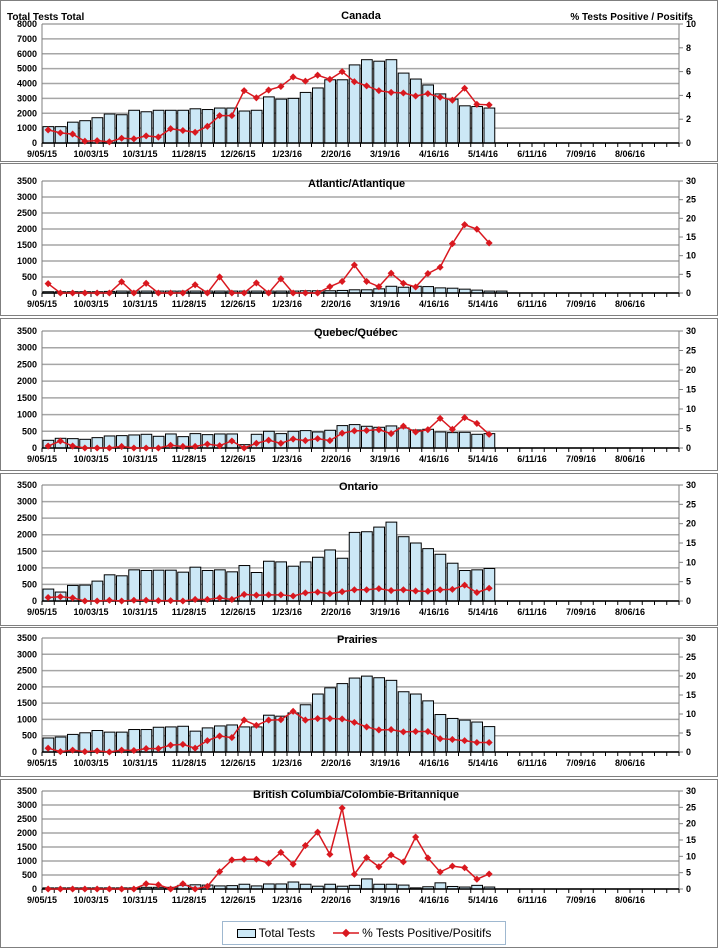  Describe the element at coordinates (412, 933) in the screenshot. I see `legend-item-percent-positive: % Tests Positive/Positifs` at that location.